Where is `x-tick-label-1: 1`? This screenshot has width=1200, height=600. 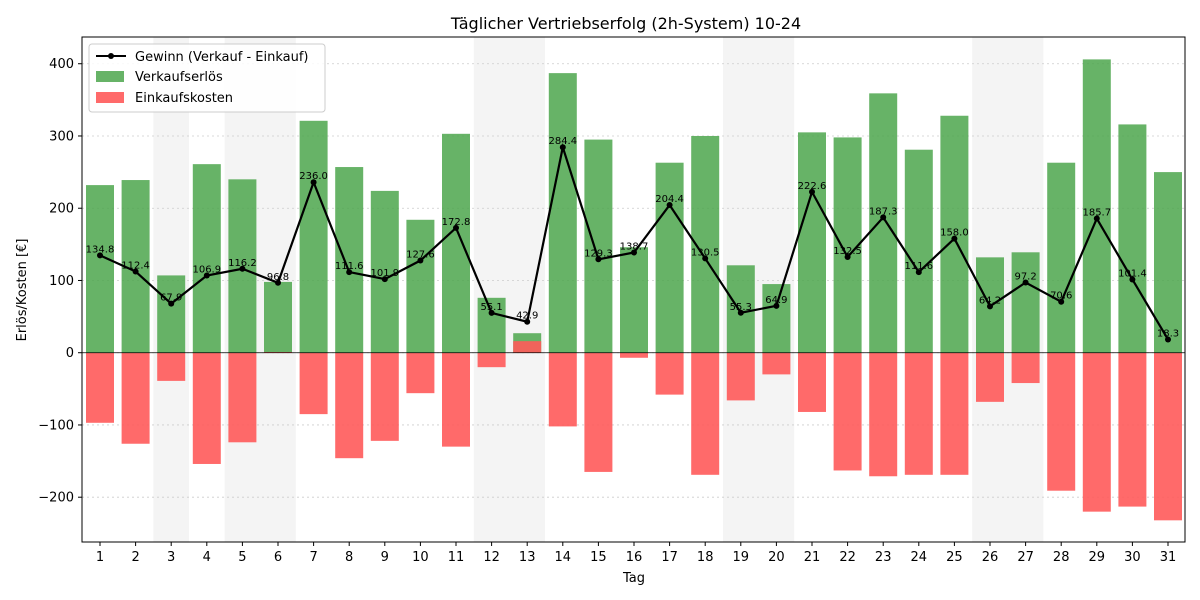
x-tick-label-1: 1 is located at coordinates (100, 557).